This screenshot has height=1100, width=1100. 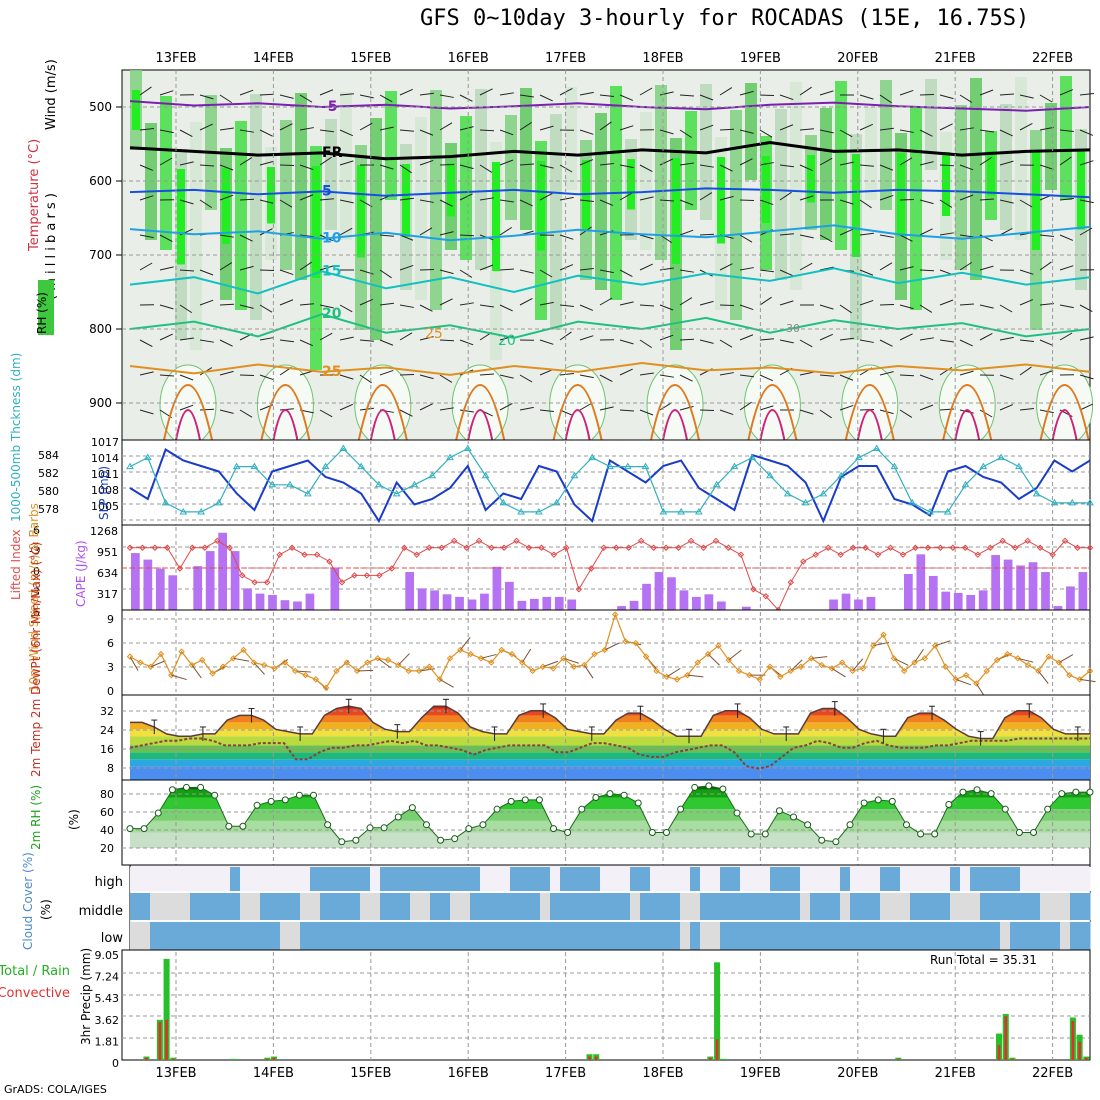 What do you see at coordinates (760, 1073) in the screenshot?
I see `date-label-bottom: 19FEB` at bounding box center [760, 1073].